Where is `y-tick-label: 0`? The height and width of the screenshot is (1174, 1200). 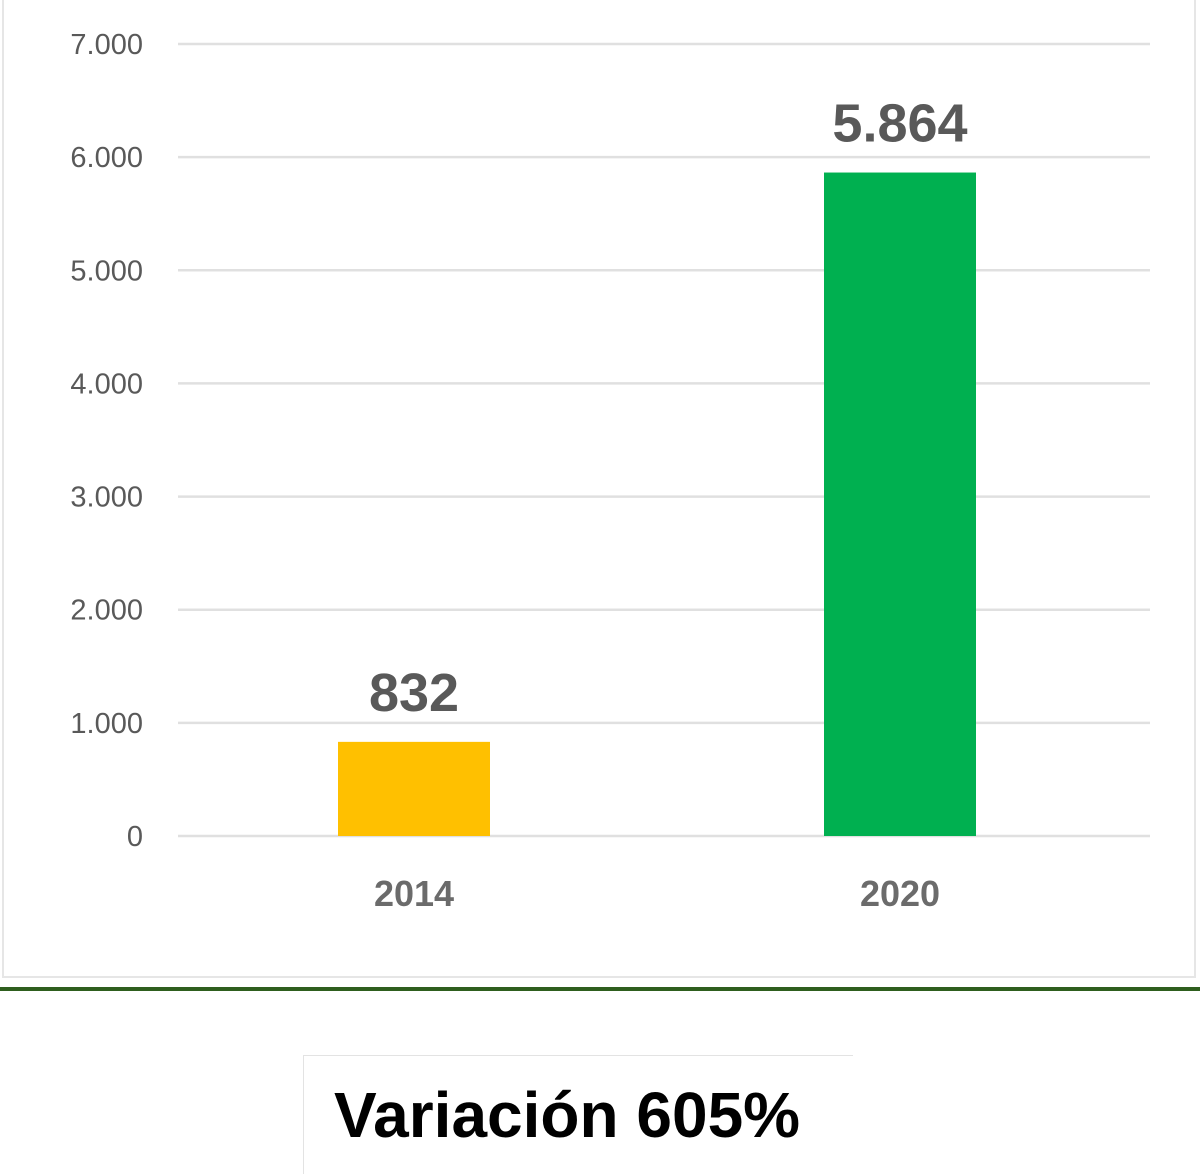 y-tick-label: 0 is located at coordinates (135, 837).